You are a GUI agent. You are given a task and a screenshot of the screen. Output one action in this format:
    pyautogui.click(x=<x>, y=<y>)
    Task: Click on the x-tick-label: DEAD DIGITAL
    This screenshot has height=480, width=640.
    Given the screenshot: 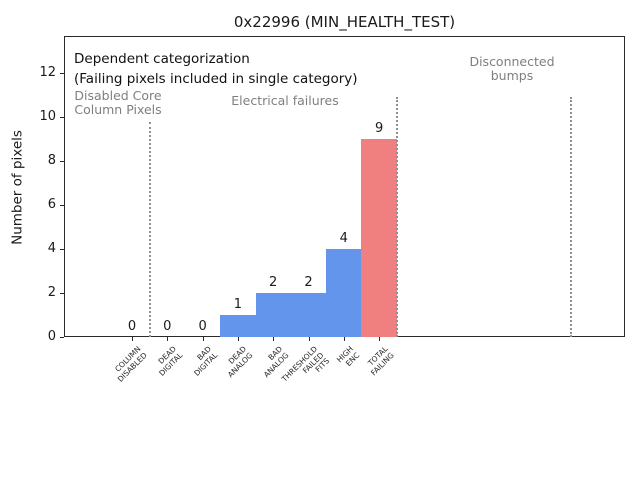 What is the action you would take?
    pyautogui.click(x=170, y=361)
    